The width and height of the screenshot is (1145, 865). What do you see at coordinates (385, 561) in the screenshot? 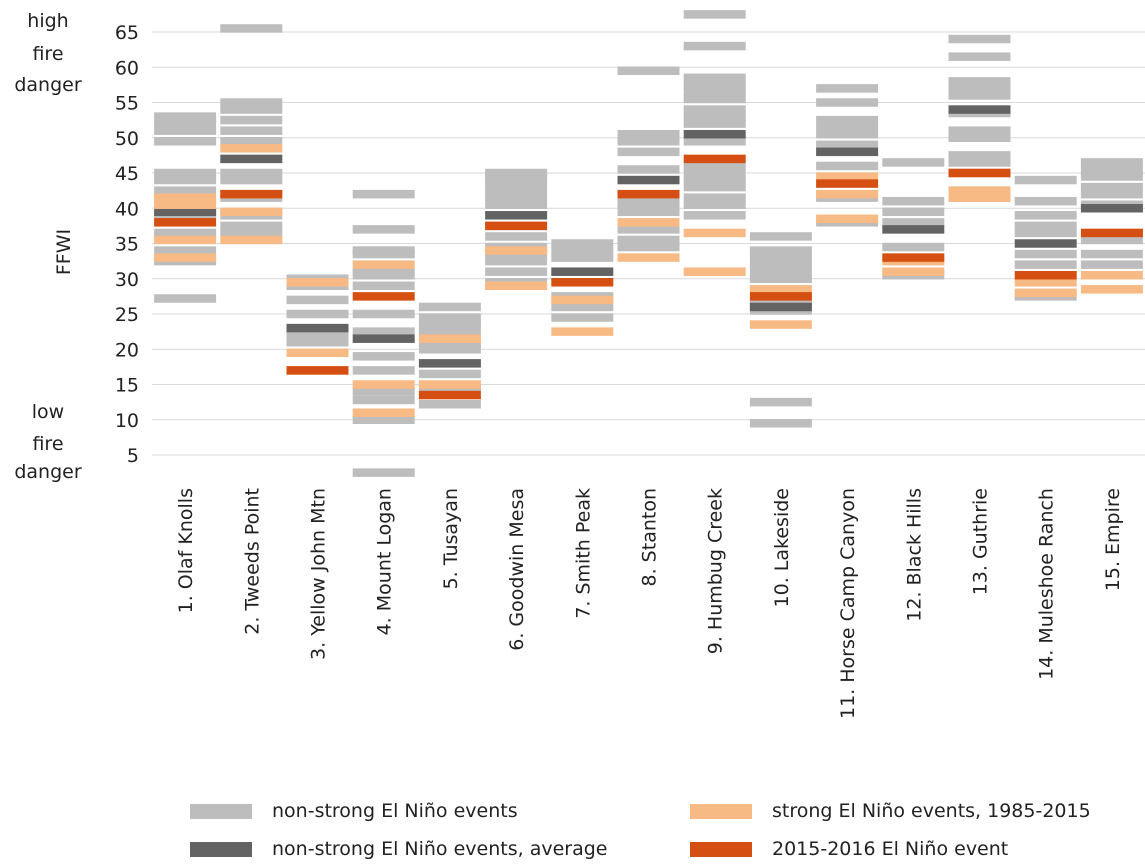
I see `x-category-label: 4. Mount Logan` at bounding box center [385, 561].